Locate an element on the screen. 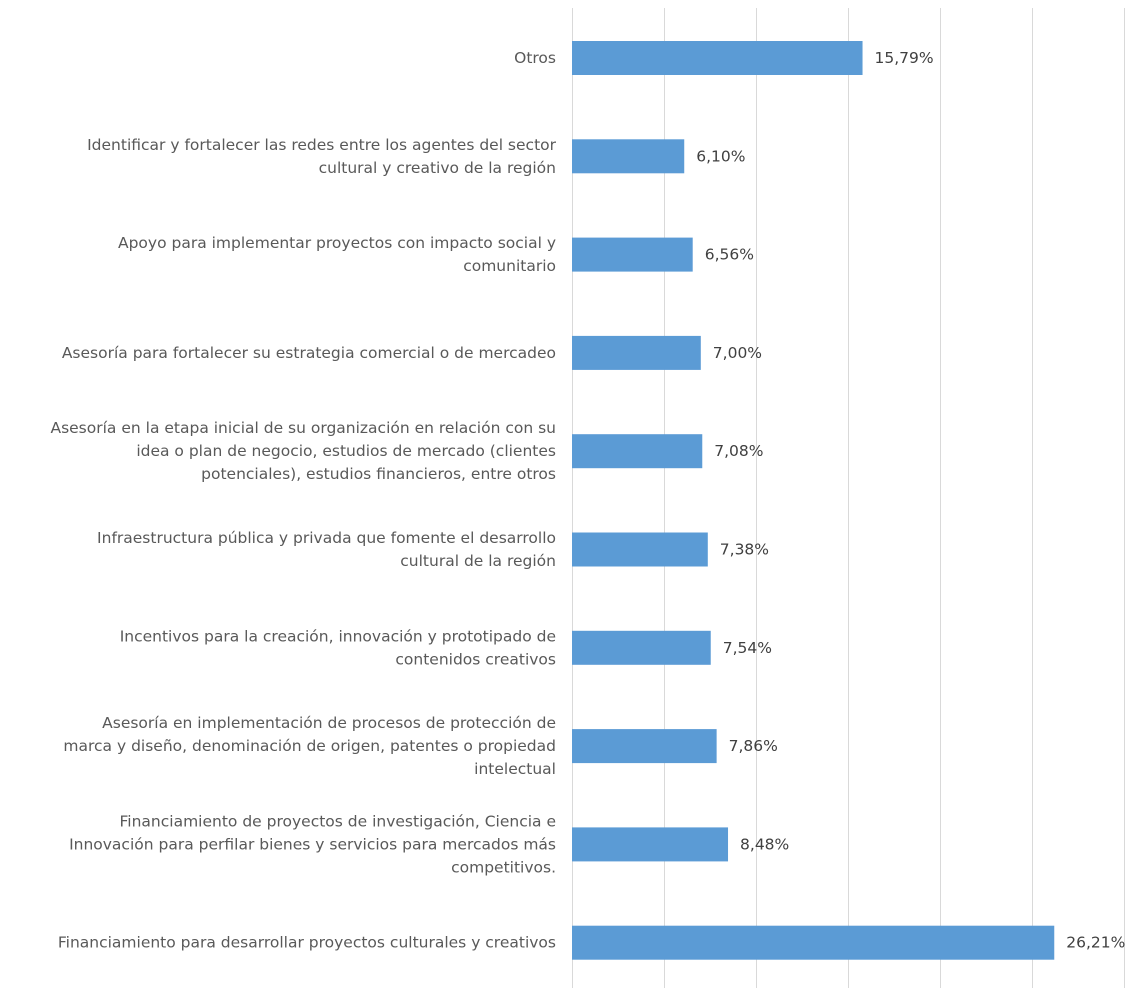 Image resolution: width=1135 pixels, height=989 pixels. value-label-4: 7,08% is located at coordinates (738, 451).